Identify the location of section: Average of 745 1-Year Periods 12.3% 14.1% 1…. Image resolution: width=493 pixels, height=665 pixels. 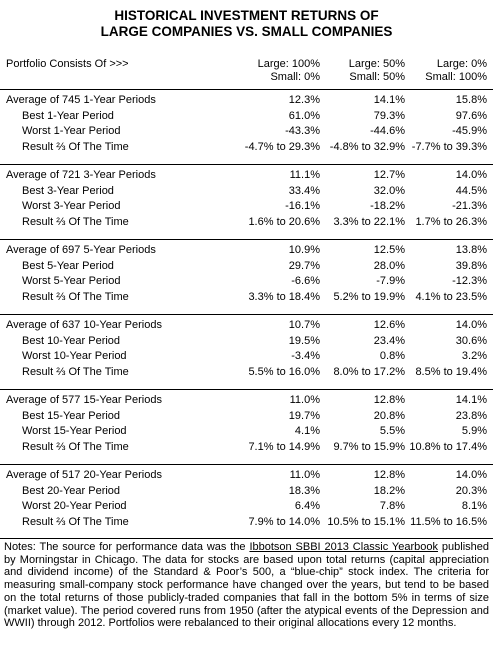
(246, 126).